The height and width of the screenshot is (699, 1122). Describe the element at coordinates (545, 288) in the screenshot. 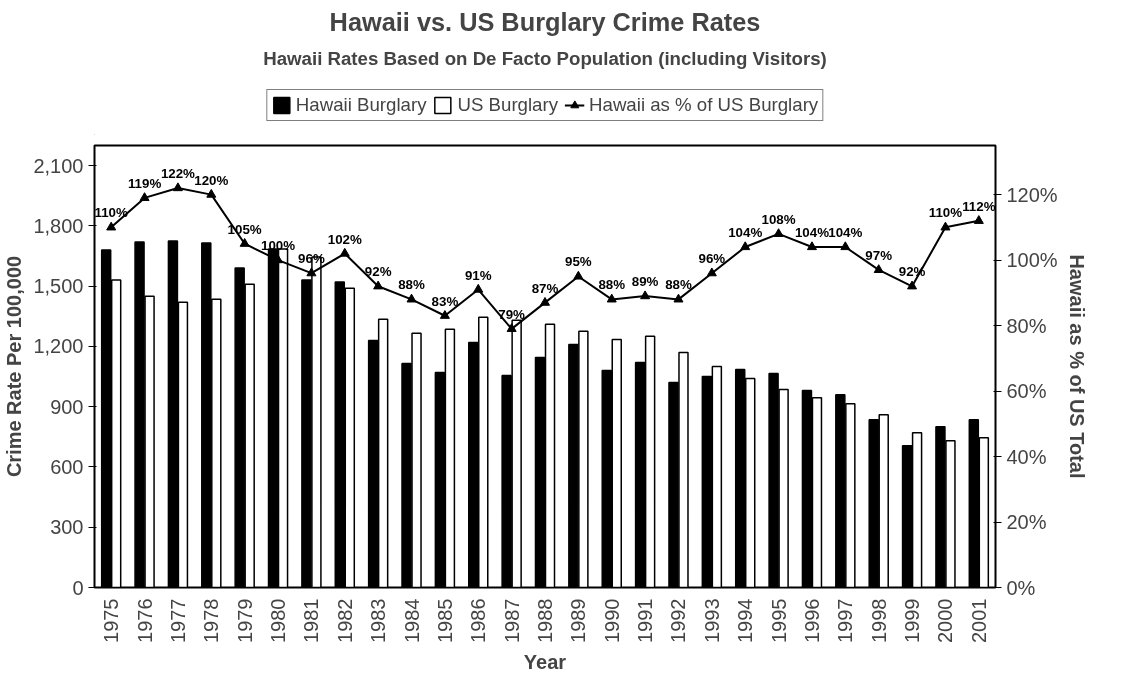

I see `data-label: 87%` at that location.